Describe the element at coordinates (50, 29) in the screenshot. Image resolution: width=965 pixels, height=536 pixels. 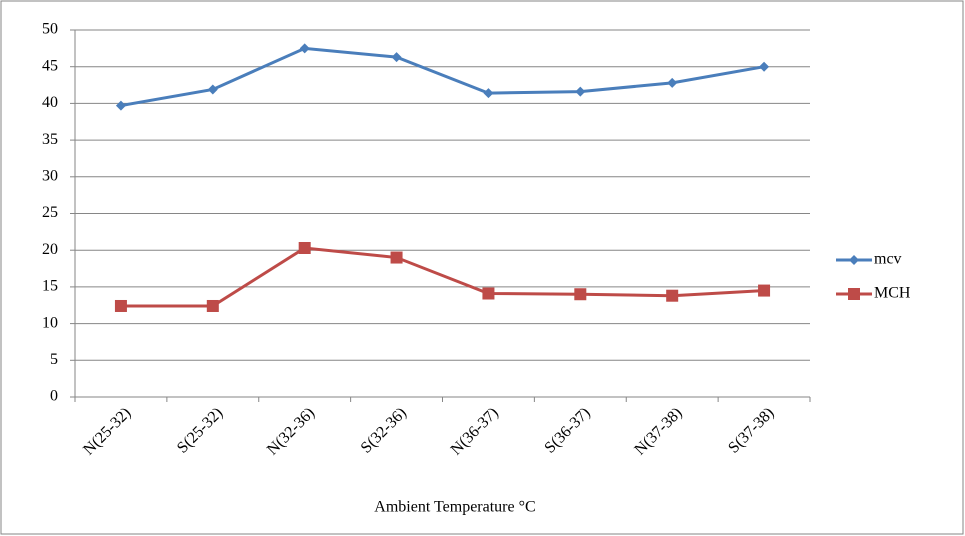
I see `y-tick-label: 50` at that location.